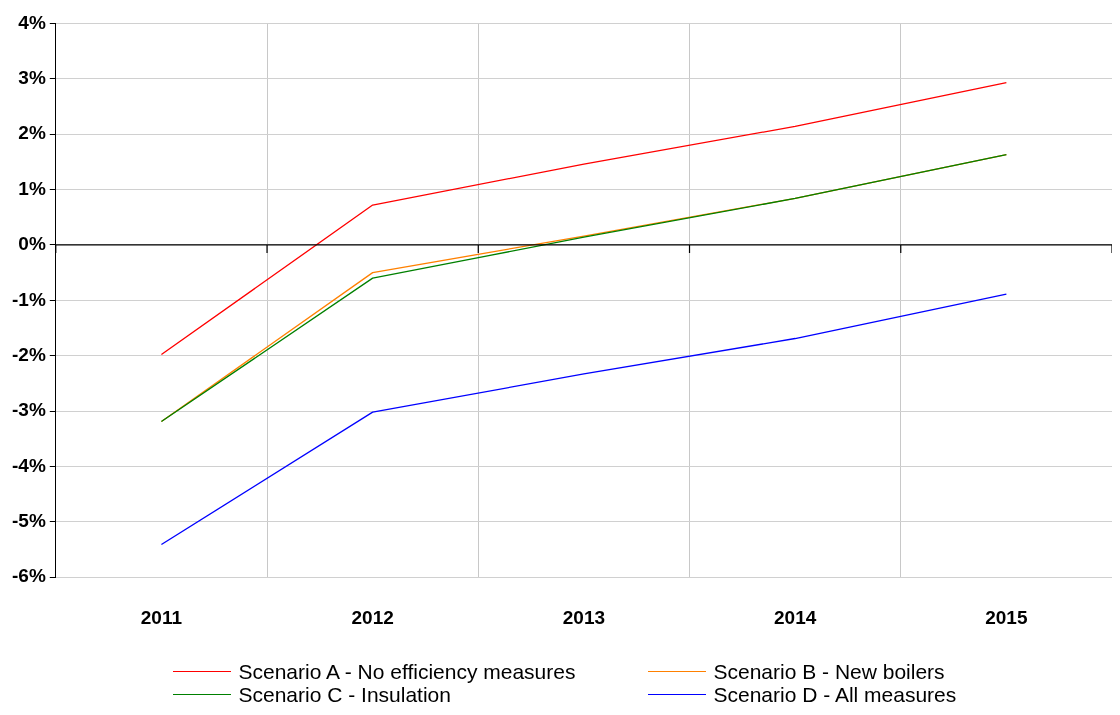 The height and width of the screenshot is (715, 1120). Describe the element at coordinates (795, 617) in the screenshot. I see `x-tick-label: 2014` at that location.